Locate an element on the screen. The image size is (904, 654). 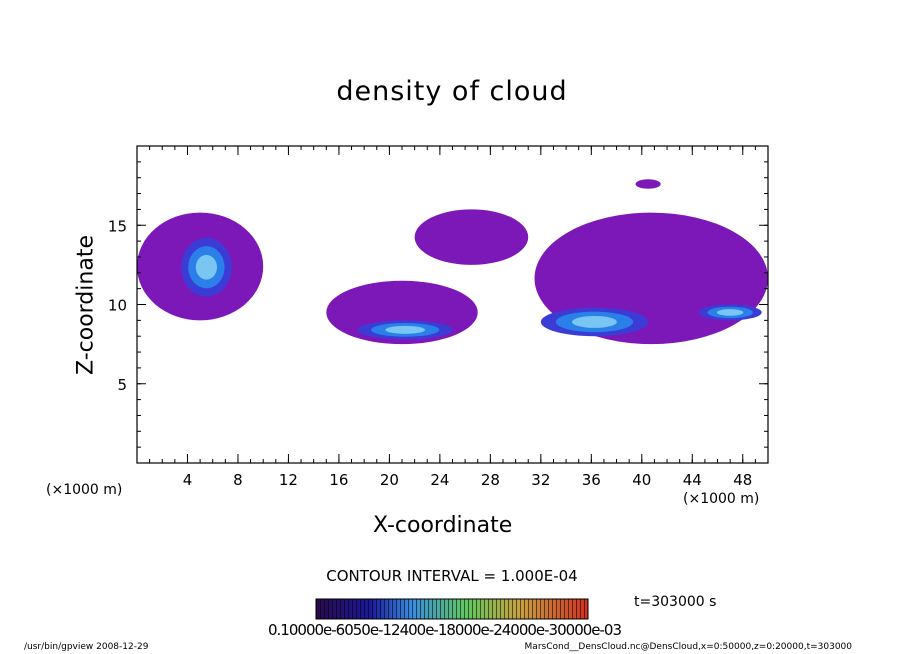
x-tick-label-32: 32 is located at coordinates (540, 480).